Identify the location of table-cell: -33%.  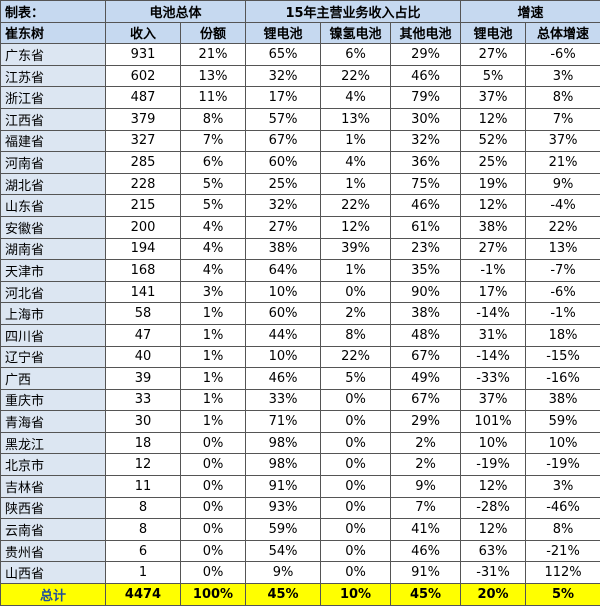
(493, 378).